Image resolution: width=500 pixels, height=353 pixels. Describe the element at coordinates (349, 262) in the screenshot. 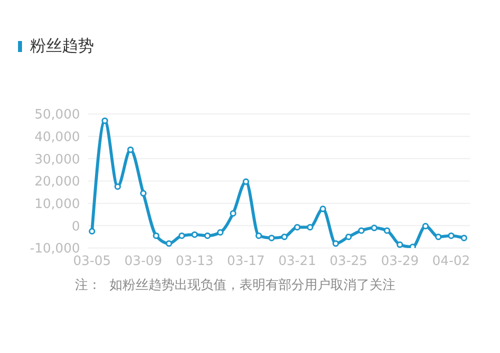

I see `x-tick-label: 03-25` at that location.